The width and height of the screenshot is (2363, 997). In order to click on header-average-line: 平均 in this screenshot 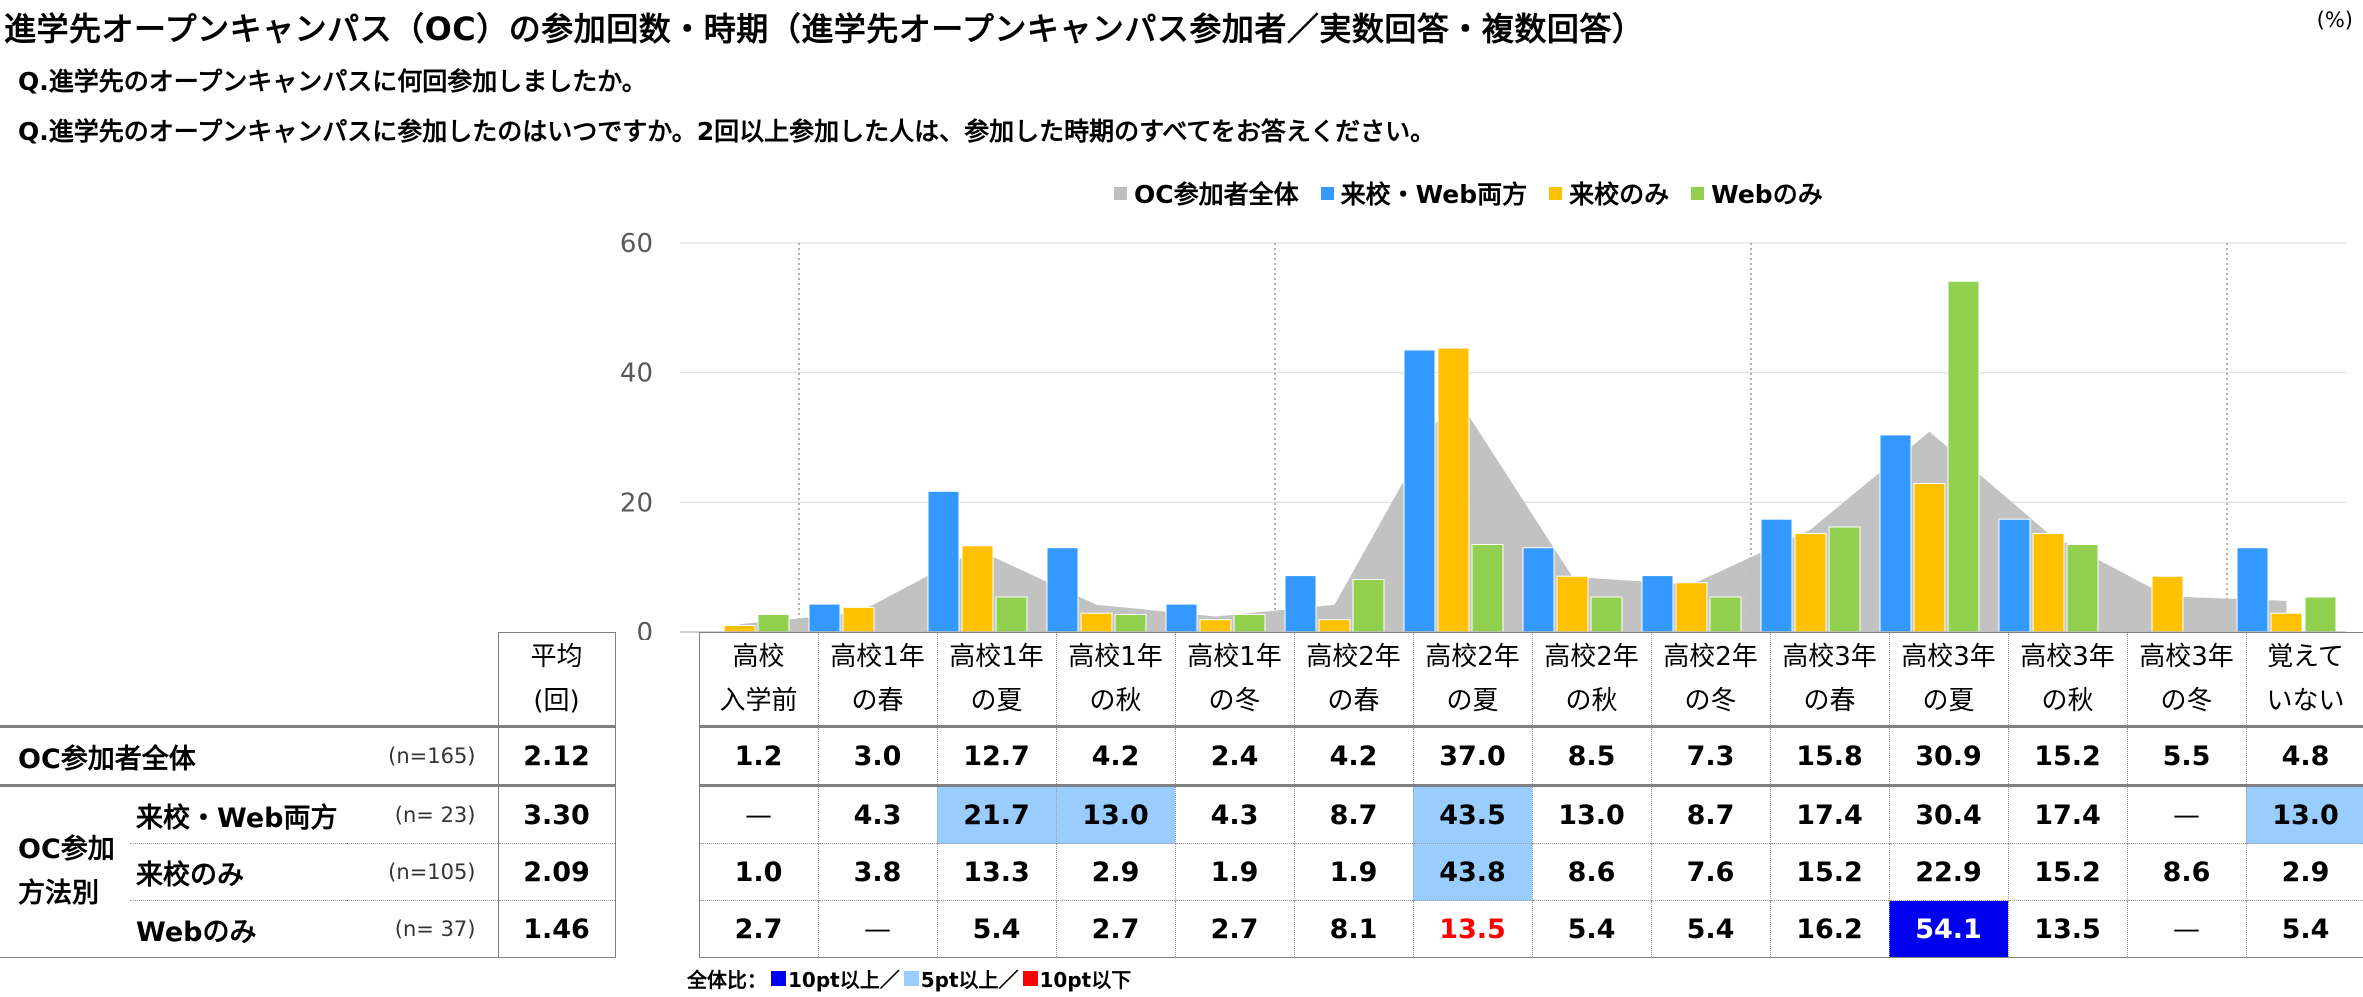, I will do `click(556, 657)`.